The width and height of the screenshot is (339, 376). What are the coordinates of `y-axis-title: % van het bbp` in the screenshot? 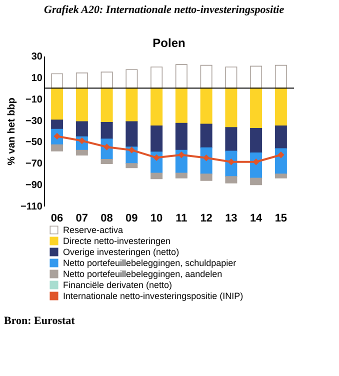 It's located at (12, 132).